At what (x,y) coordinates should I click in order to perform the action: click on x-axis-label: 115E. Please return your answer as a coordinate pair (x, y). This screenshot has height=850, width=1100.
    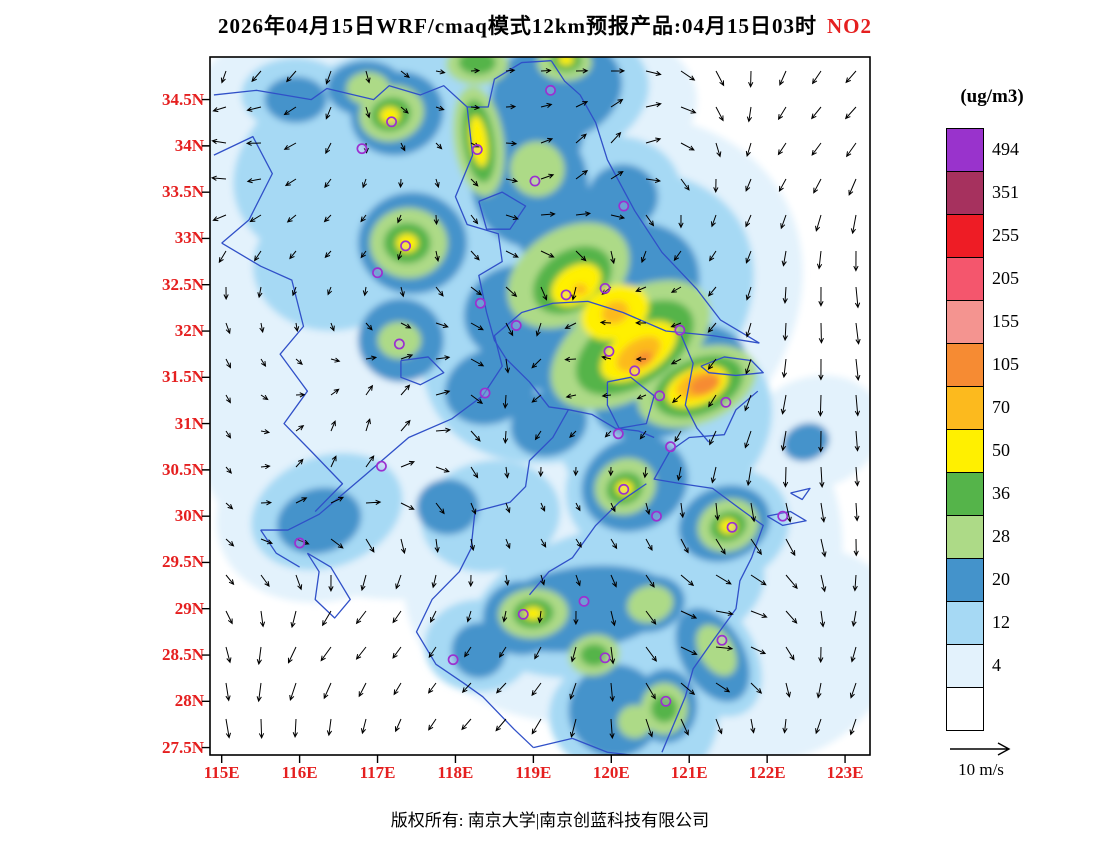
    Looking at the image, I should click on (221, 772).